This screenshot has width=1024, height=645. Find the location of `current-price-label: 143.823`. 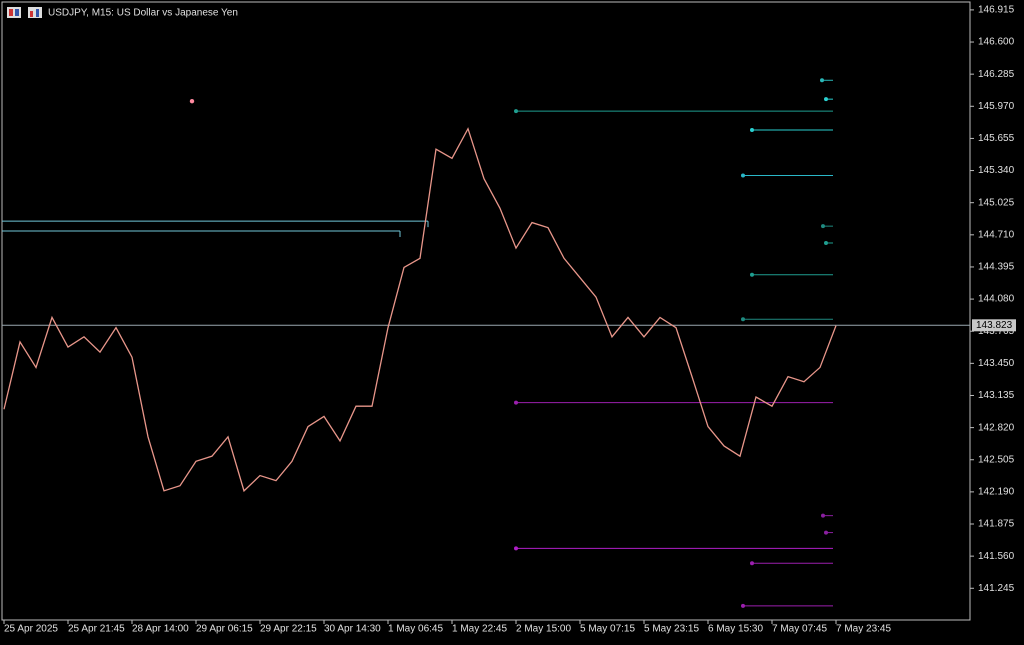

current-price-label: 143.823 is located at coordinates (994, 325).